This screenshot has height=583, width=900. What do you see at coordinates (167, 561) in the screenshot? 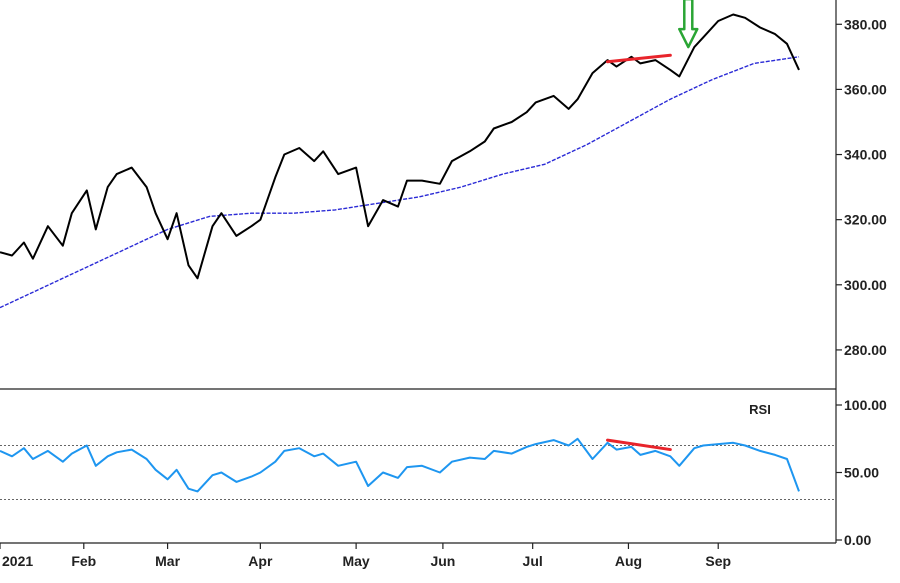
I see `x-tick-label: Mar` at bounding box center [167, 561].